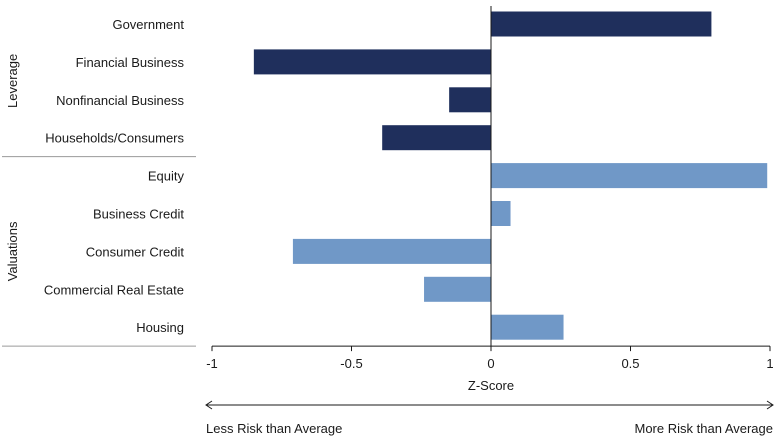  I want to click on group-label-leverage: Leverage, so click(12, 81).